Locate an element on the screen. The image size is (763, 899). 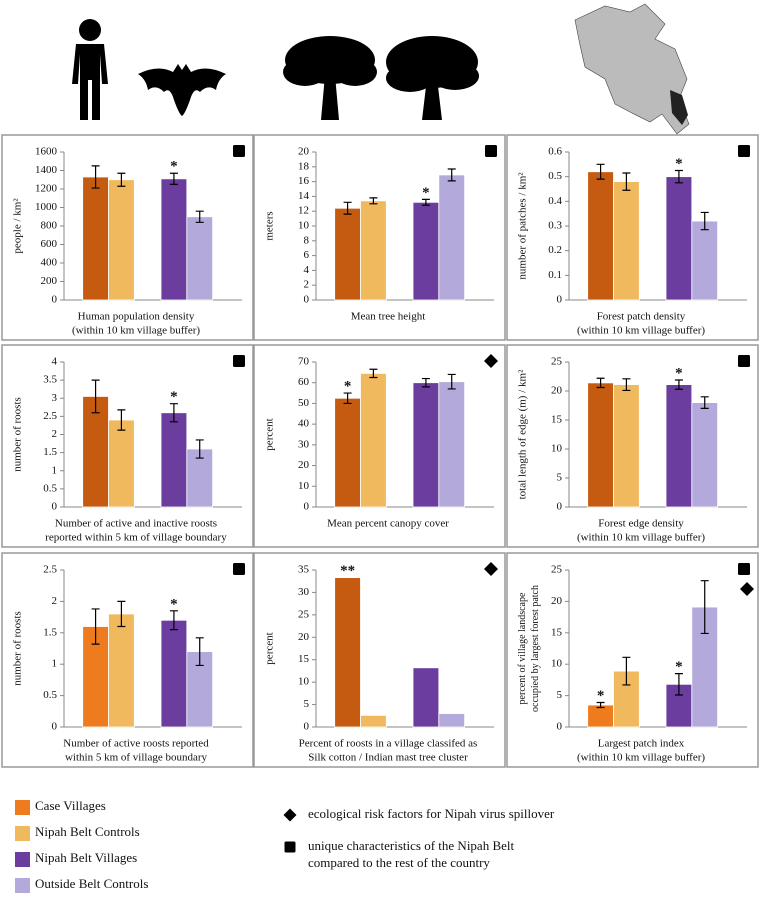
y-axis-label: occupied by largest forest patch is located at coordinates (535, 648).